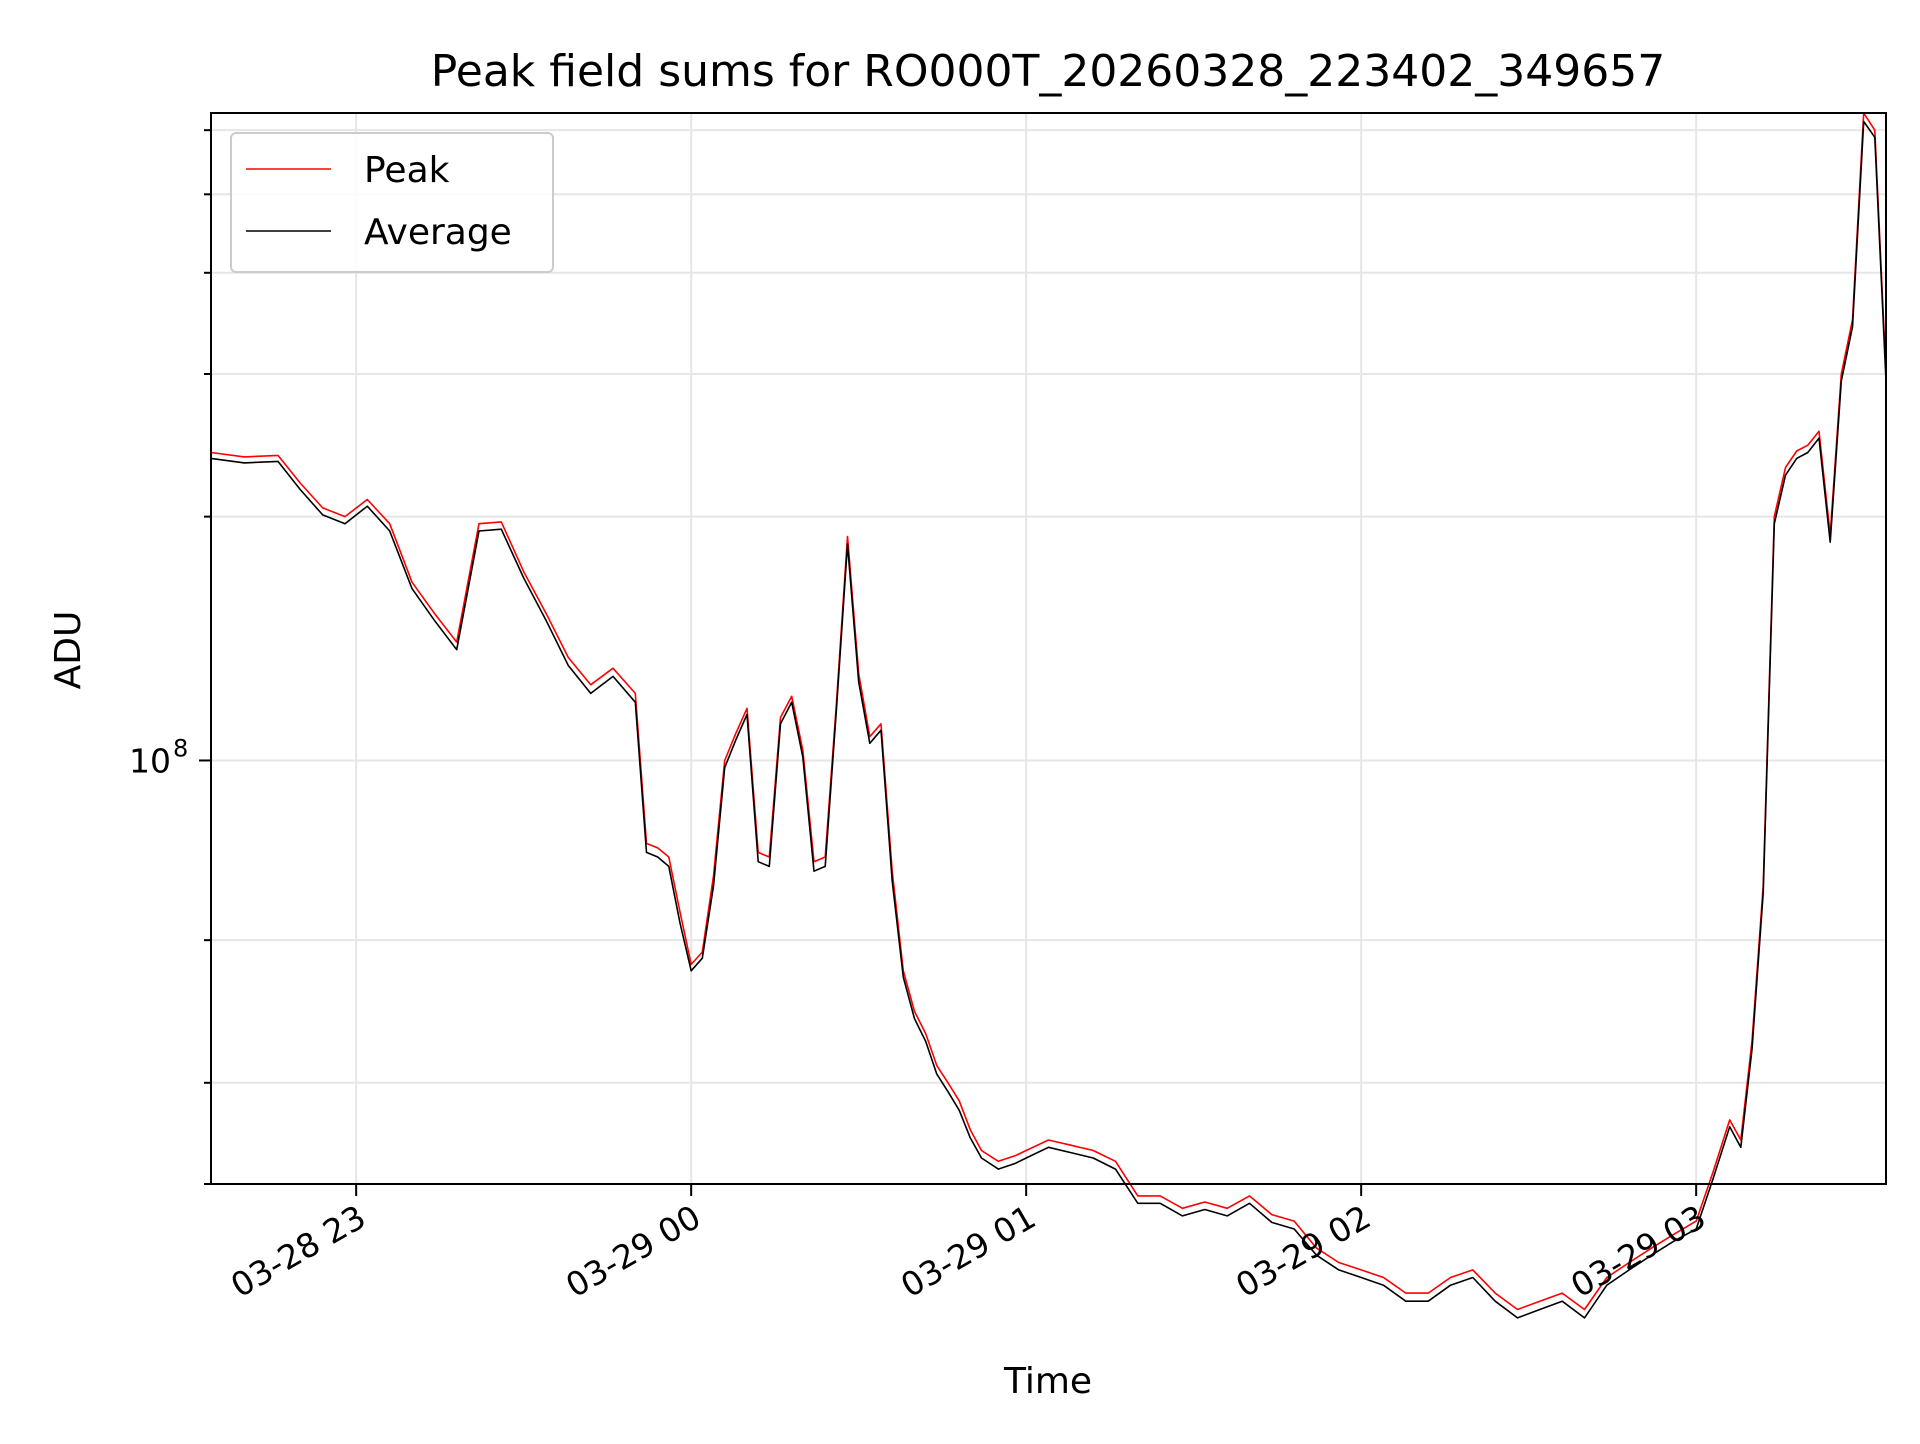 This screenshot has width=1920, height=1444. What do you see at coordinates (438, 232) in the screenshot?
I see `legend-average-label: Average` at bounding box center [438, 232].